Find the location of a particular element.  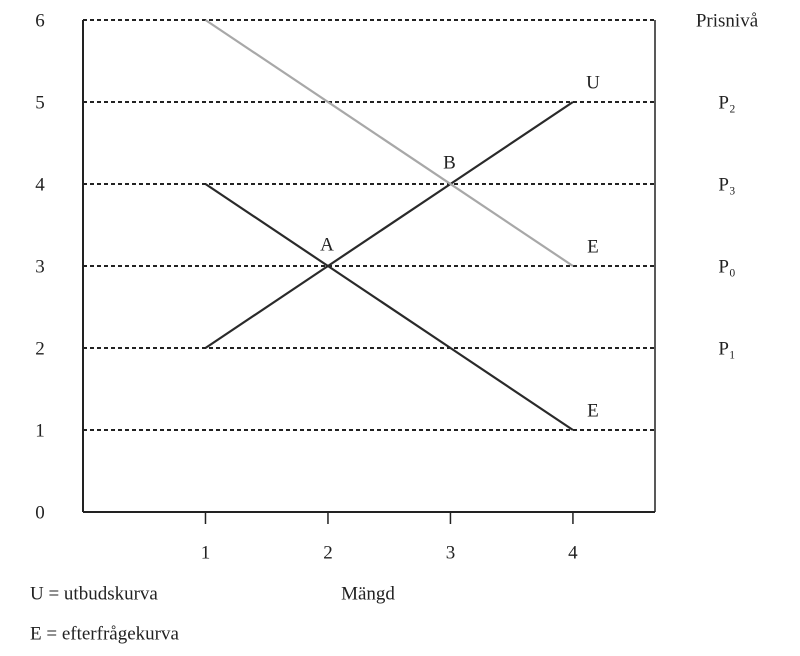

x-tick-label: 2 is located at coordinates (328, 552).